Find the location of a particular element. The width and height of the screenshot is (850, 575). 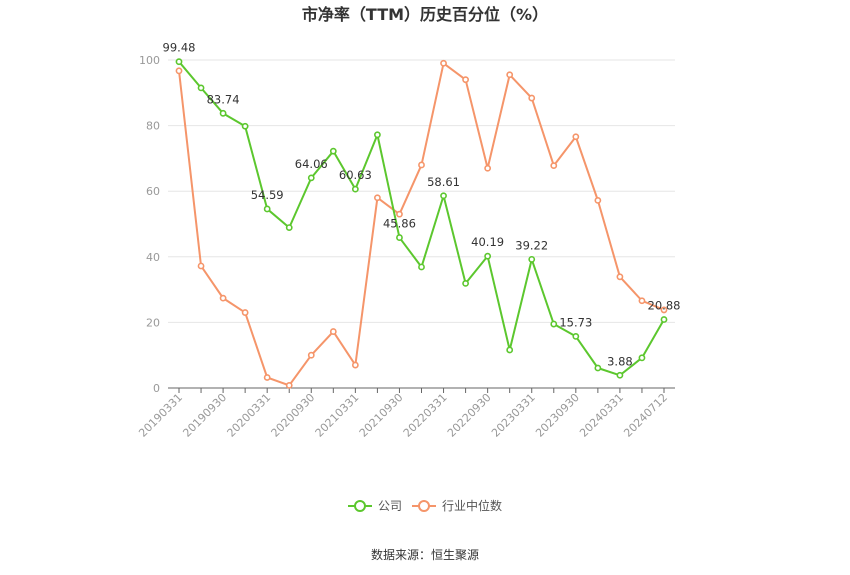

y-tick-label: 0 is located at coordinates (156, 388).